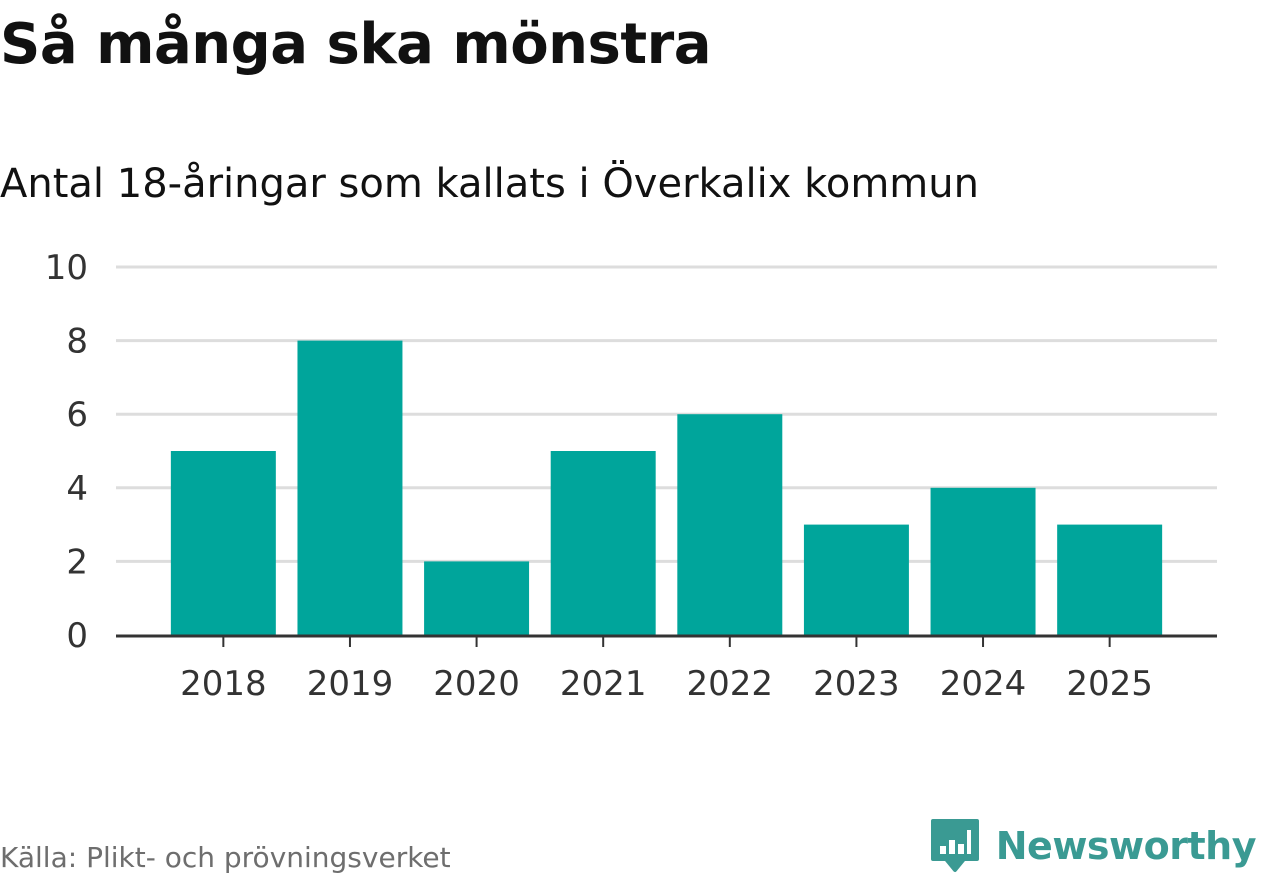 The height and width of the screenshot is (879, 1262). Describe the element at coordinates (77, 415) in the screenshot. I see `y-tick-label: 6` at that location.